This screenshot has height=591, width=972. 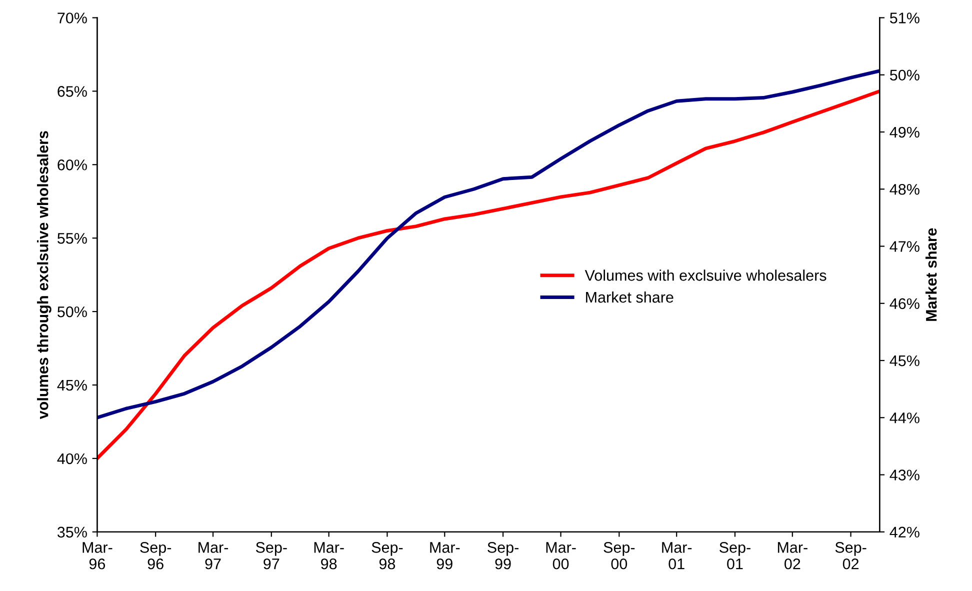 I want to click on x-tick-label: Sep- 99, so click(x=503, y=556).